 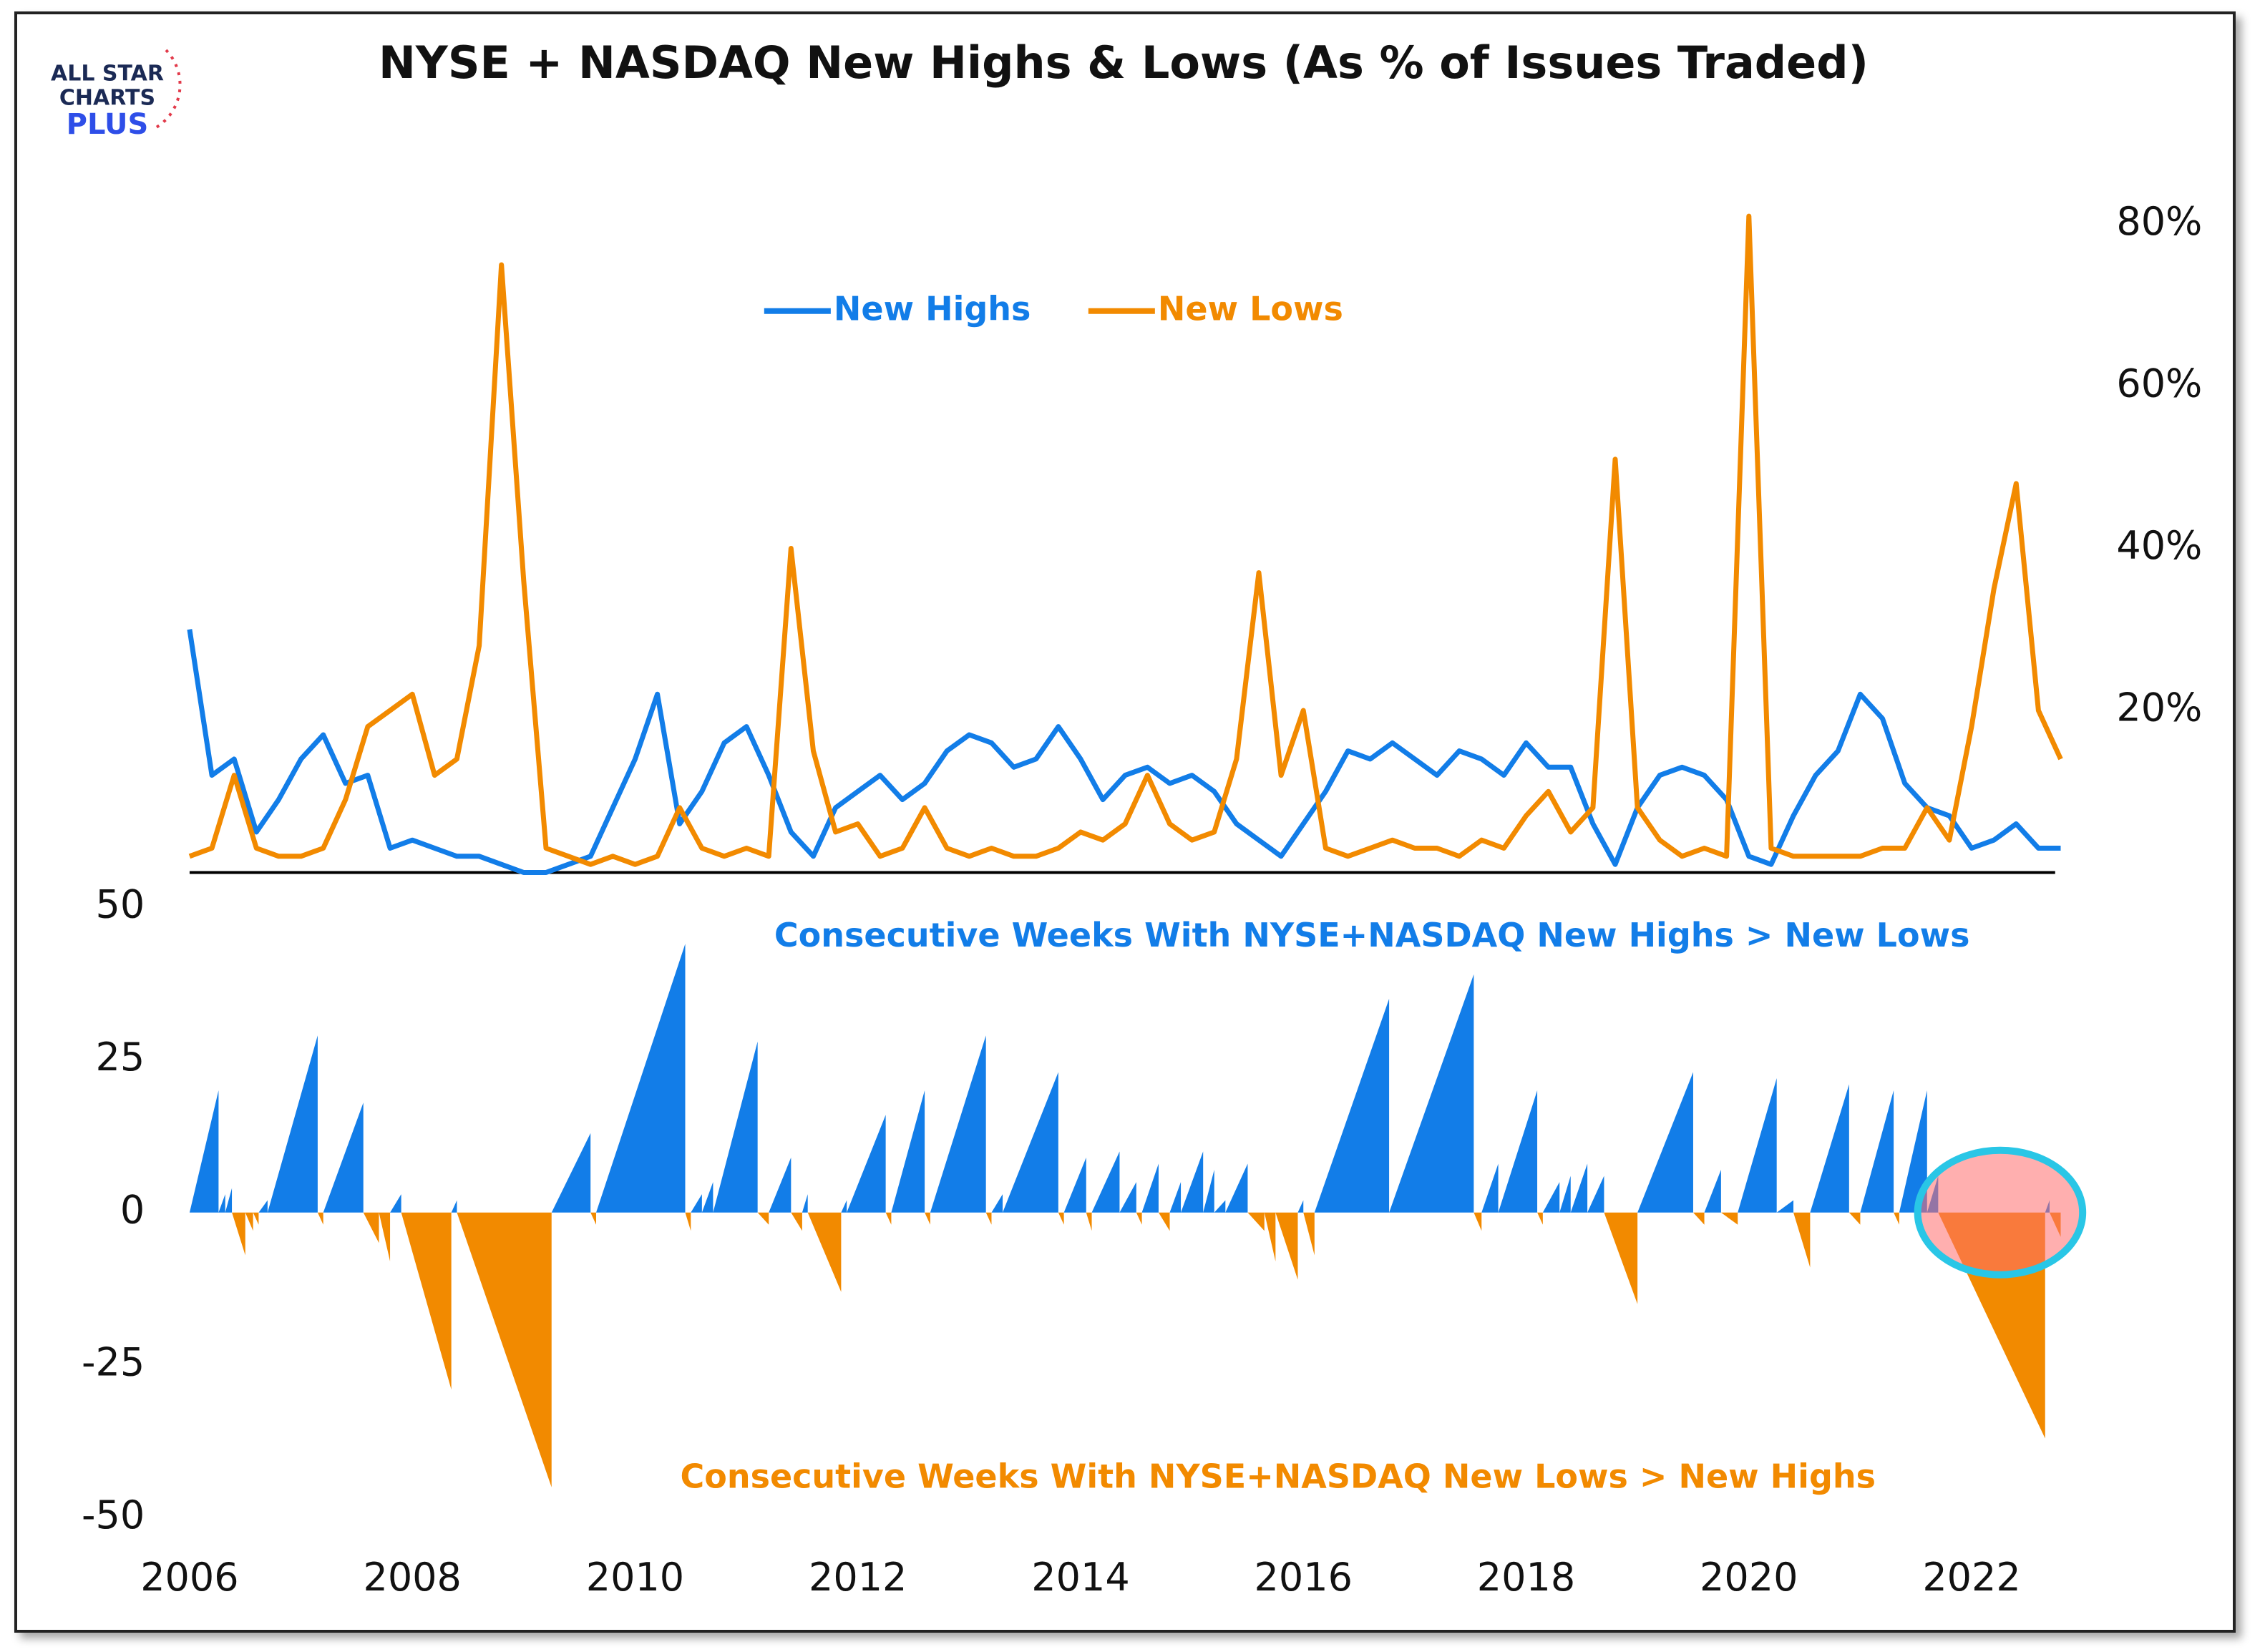 What do you see at coordinates (2159, 221) in the screenshot?
I see `y-tick-label: 80%` at bounding box center [2159, 221].